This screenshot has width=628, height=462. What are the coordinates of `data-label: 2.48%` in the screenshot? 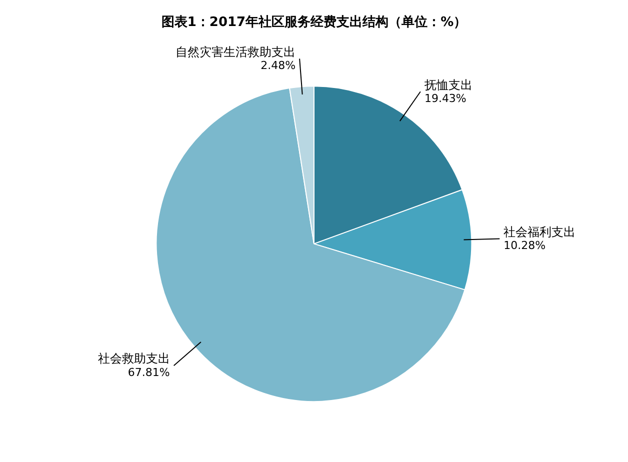 It's located at (278, 65).